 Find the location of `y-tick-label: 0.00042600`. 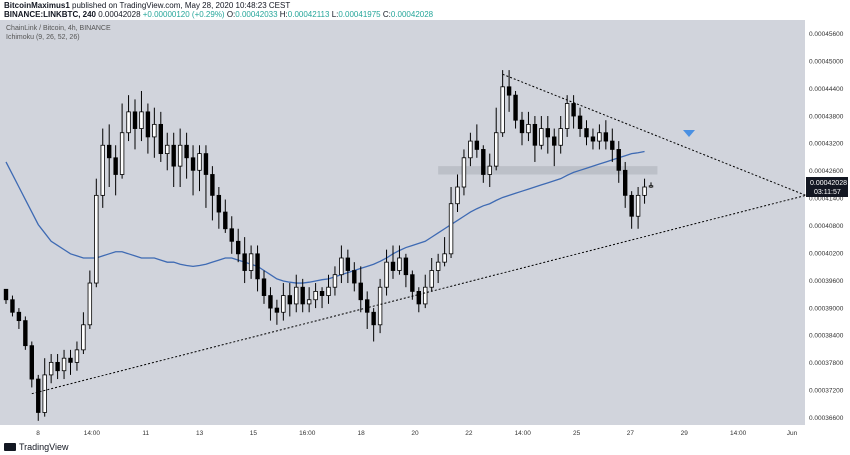

y-tick-label: 0.00042600 is located at coordinates (826, 171).